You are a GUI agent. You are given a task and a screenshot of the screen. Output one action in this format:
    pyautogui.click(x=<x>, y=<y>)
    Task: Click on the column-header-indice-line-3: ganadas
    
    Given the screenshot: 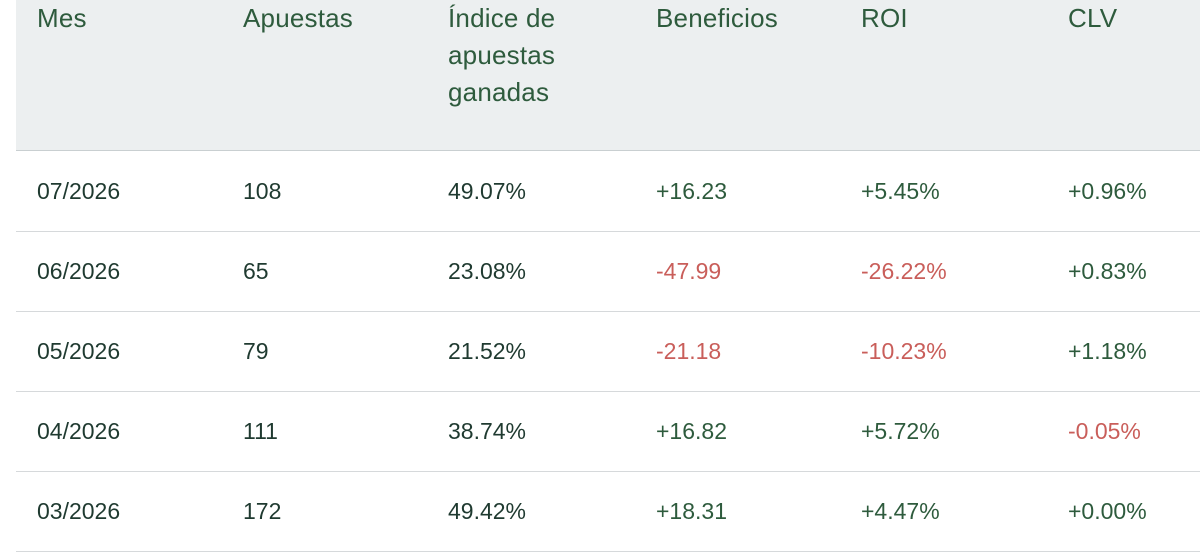 What is the action you would take?
    pyautogui.click(x=499, y=92)
    